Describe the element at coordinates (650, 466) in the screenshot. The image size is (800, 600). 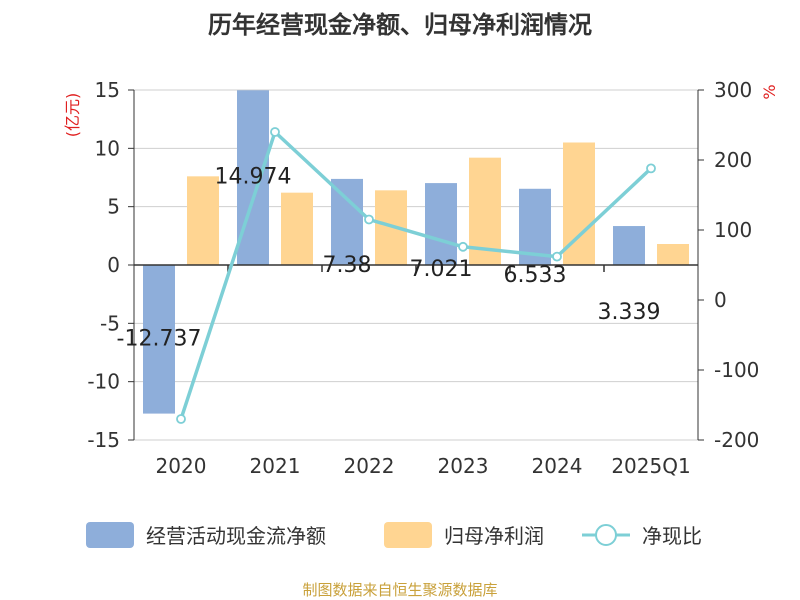
I see `category-label: 2025Q1` at that location.